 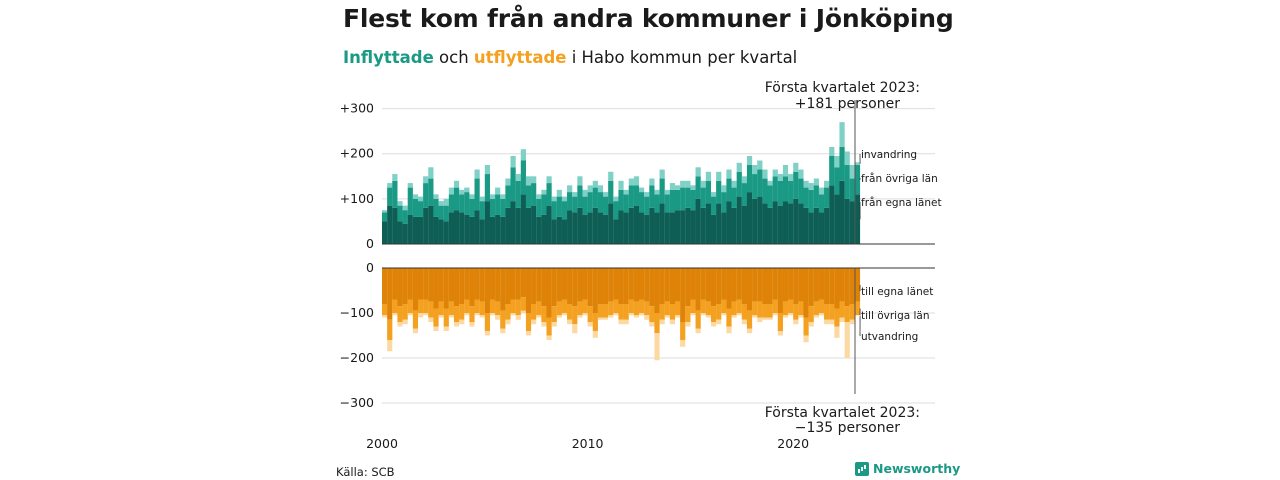 What do you see at coordinates (907, 468) in the screenshot?
I see `newsworthy-brand: Newsworthy` at bounding box center [907, 468].